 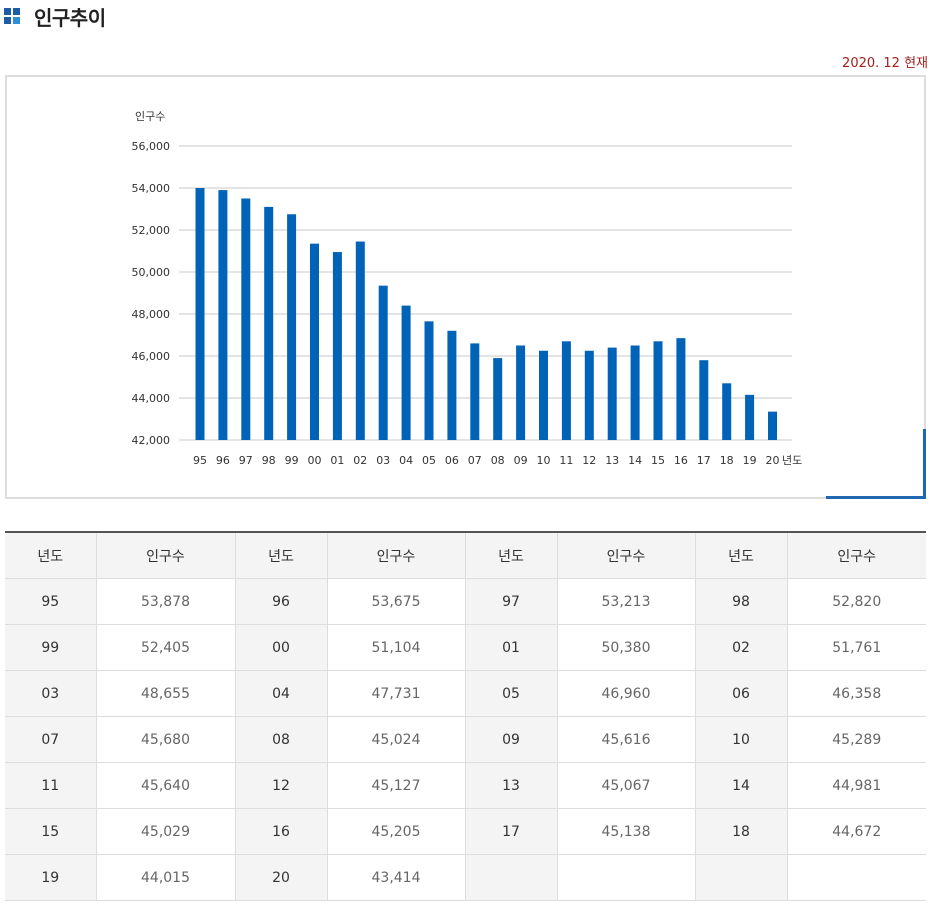 I want to click on table-row: 11 45,640 12 45,127 13 45,067 14 44,981, so click(x=465, y=785).